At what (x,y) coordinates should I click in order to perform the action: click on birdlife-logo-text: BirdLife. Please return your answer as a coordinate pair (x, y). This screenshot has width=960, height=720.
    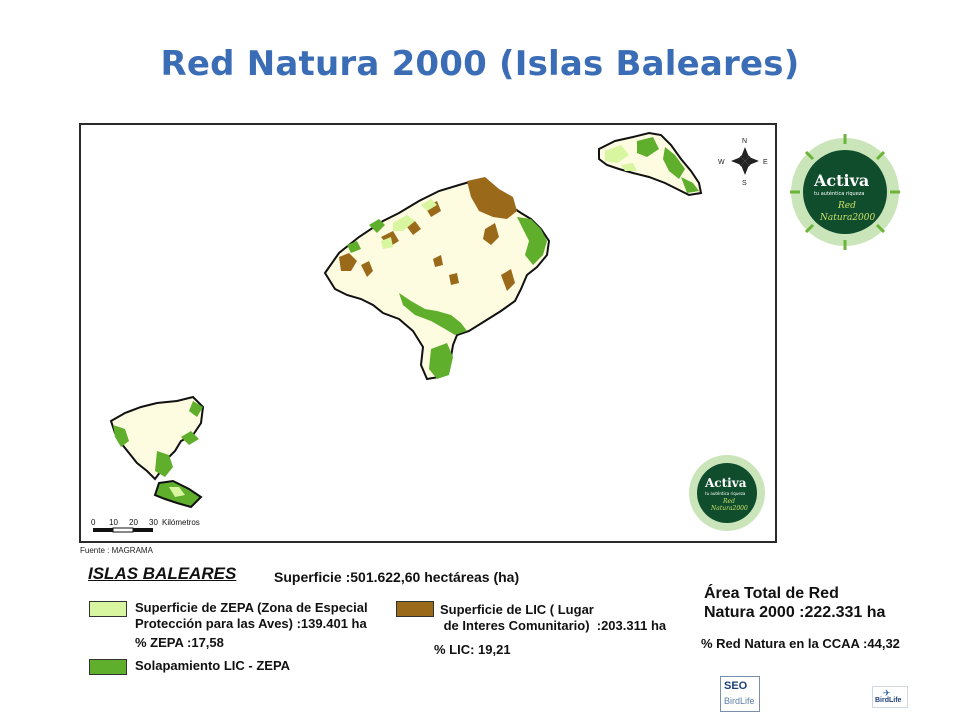
    Looking at the image, I should click on (888, 700).